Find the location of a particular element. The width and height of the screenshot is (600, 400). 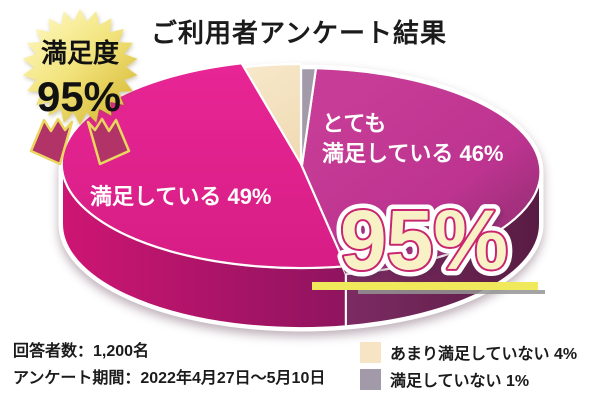

award-badge: 満足度 95% is located at coordinates (80, 87).